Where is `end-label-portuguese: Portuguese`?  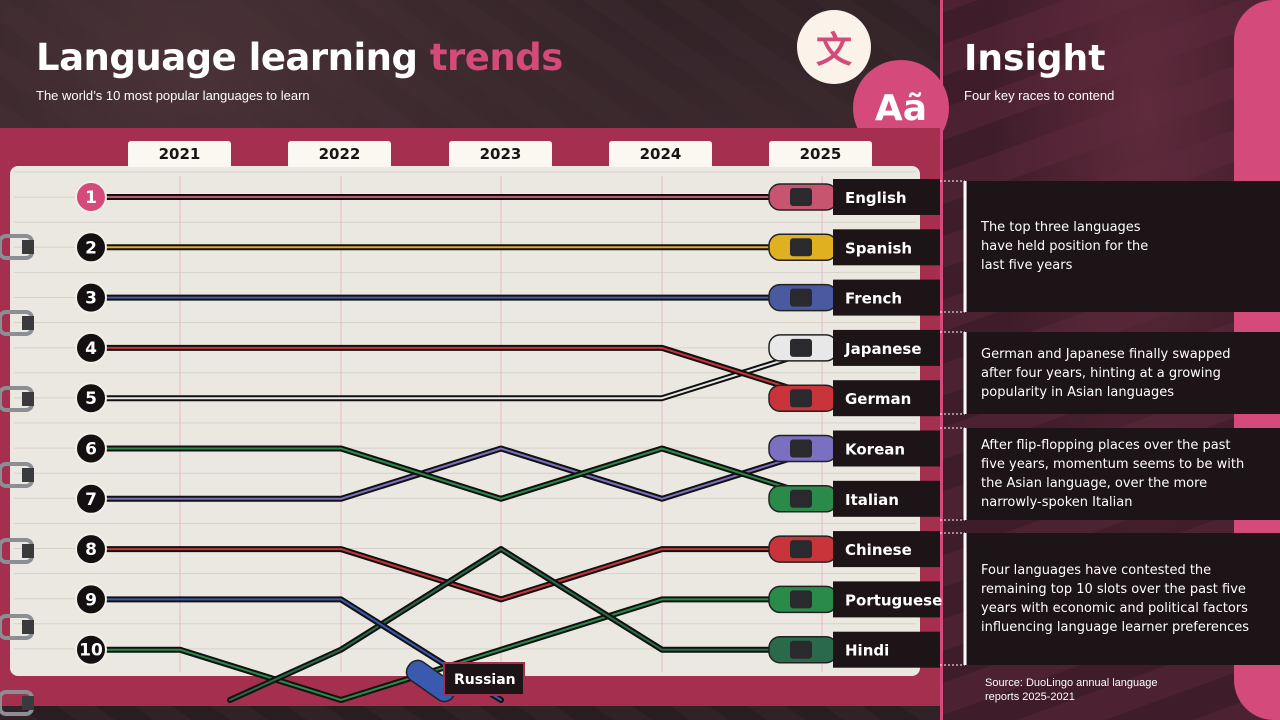 end-label-portuguese: Portuguese is located at coordinates (893, 600).